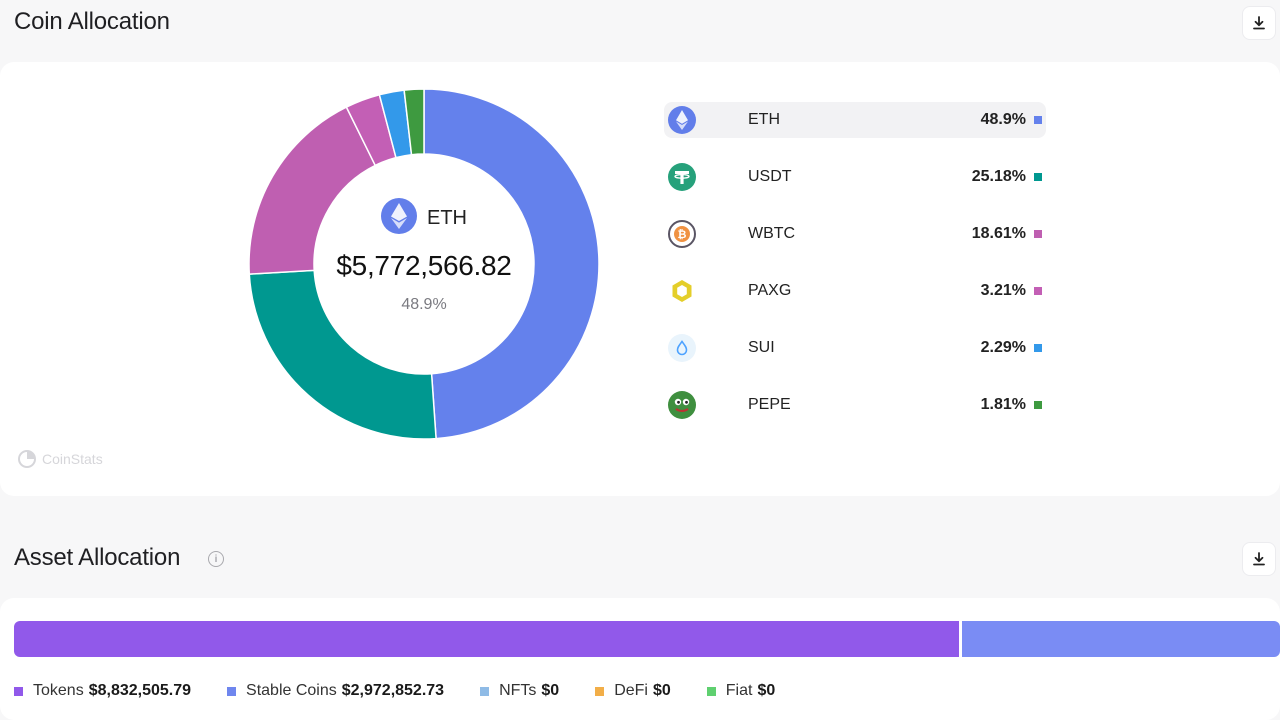 This screenshot has width=1280, height=720. I want to click on legend-percent: 3.21%, so click(1003, 290).